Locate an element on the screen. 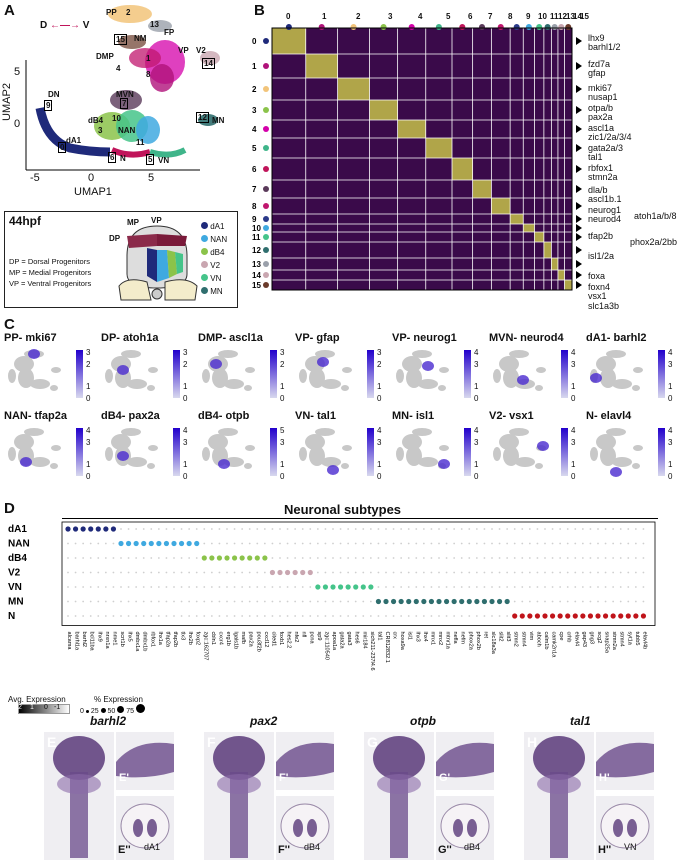  heatmap-row-label-5: 5 is located at coordinates (254, 148).